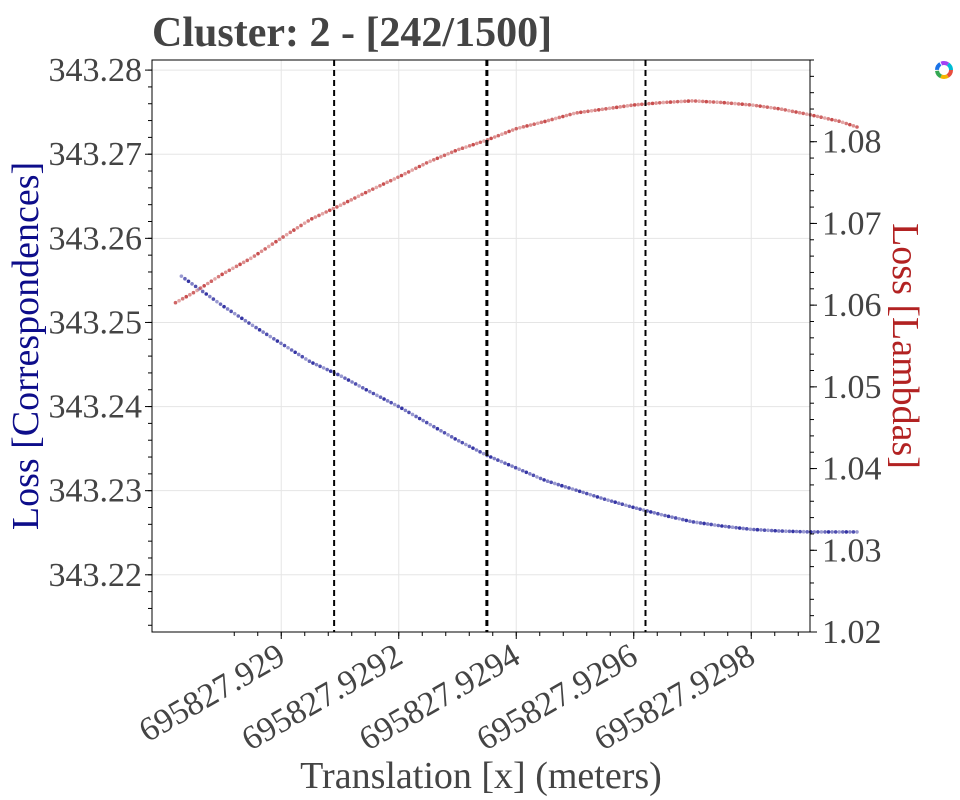 This screenshot has height=800, width=960. I want to click on y-left-axis-label: Loss [Correspondences], so click(26, 346).